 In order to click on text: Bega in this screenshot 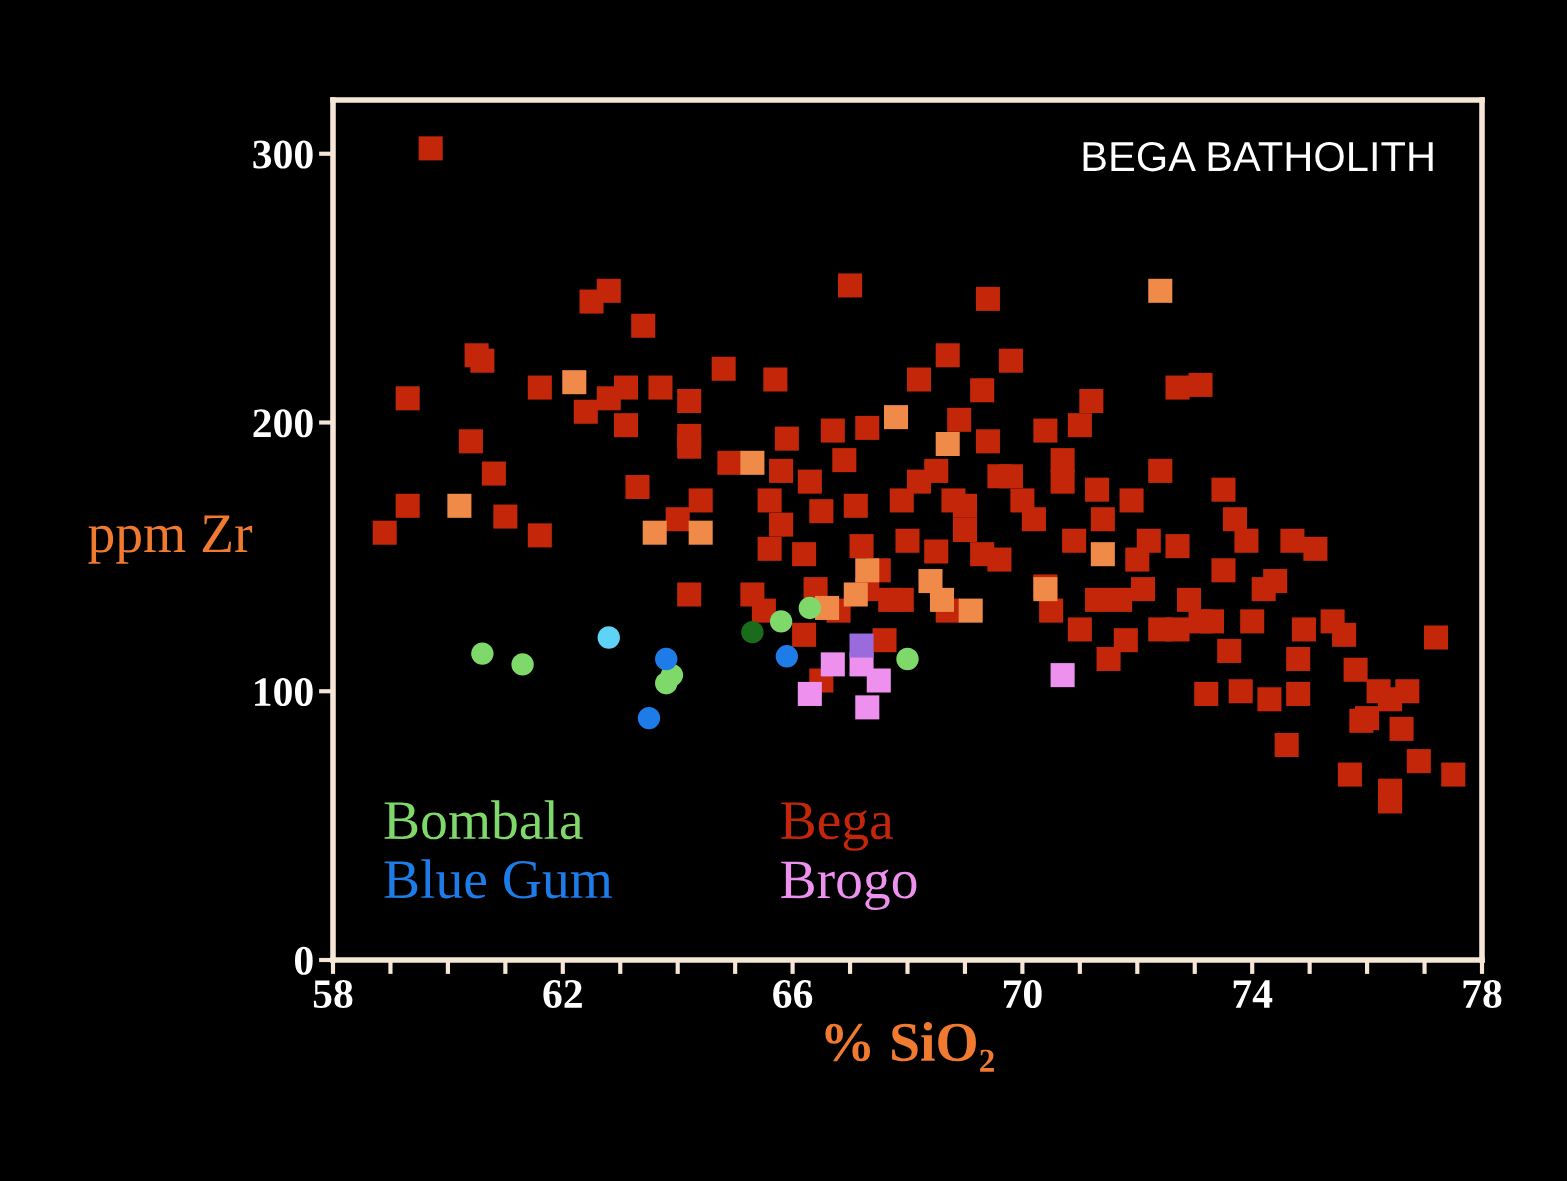, I will do `click(837, 826)`.